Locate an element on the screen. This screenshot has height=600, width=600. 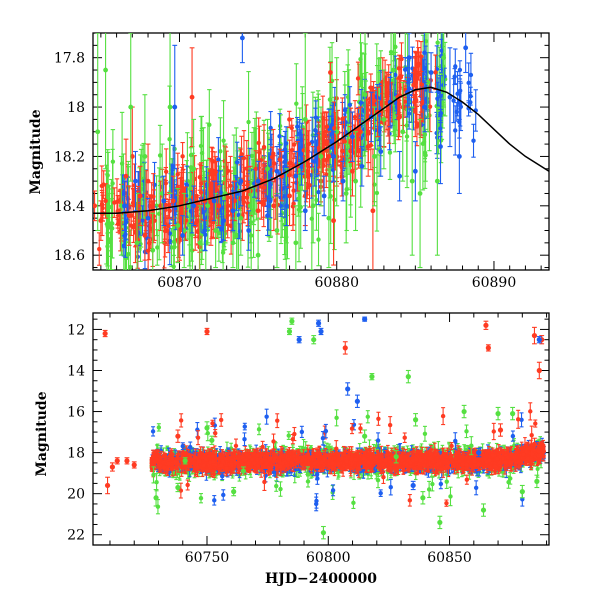
top-y-tick-label: 18 is located at coordinates (76, 108).